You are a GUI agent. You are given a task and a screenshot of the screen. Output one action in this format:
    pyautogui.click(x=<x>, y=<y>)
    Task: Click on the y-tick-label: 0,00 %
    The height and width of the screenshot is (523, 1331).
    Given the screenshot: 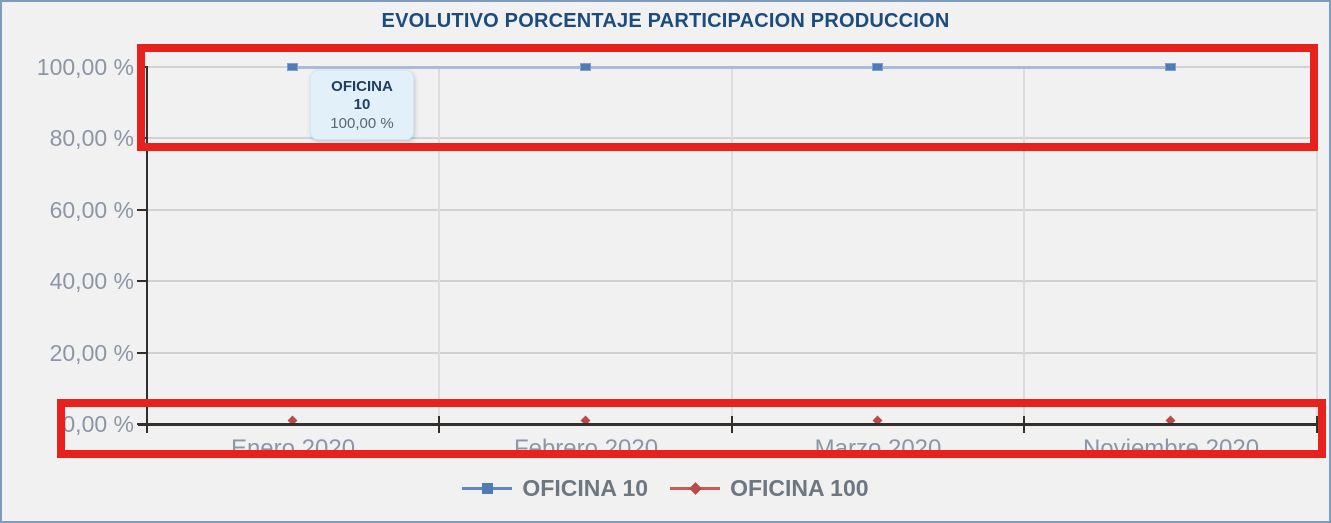 What is the action you would take?
    pyautogui.click(x=98, y=424)
    